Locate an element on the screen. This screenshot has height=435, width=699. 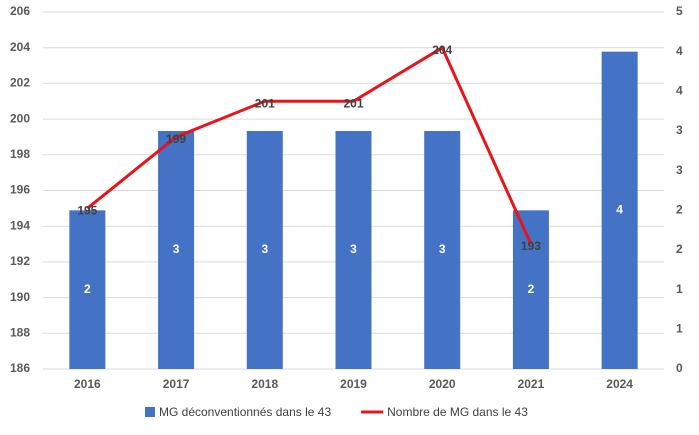
line-value-label: 204 is located at coordinates (442, 50).